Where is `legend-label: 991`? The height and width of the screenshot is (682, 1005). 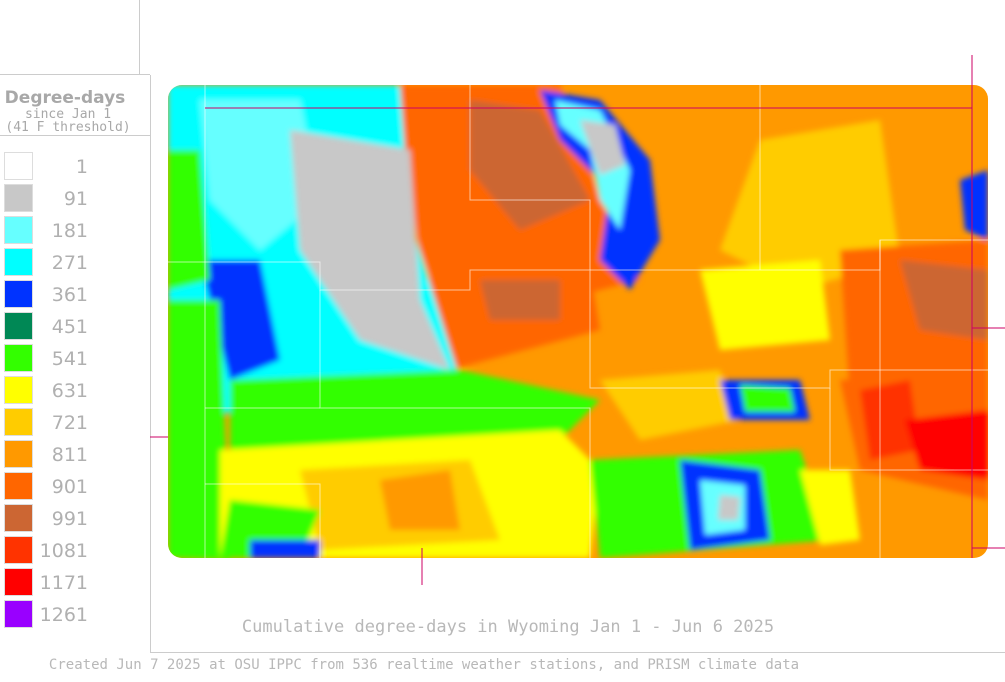 legend-label: 991 is located at coordinates (70, 519).